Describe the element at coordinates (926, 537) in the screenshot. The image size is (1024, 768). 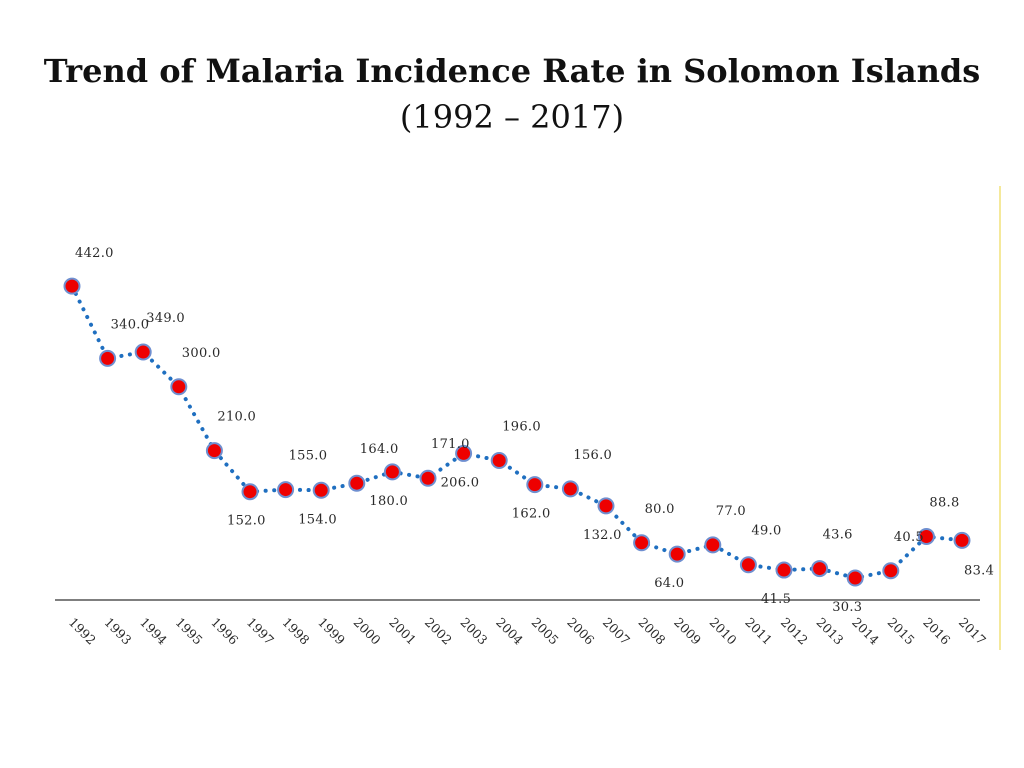
I see `data-point-2016` at that location.